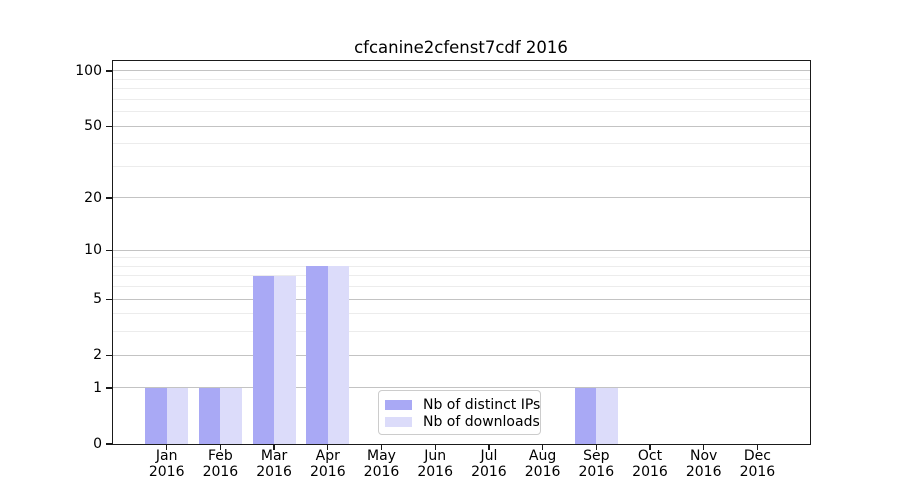 The image size is (900, 500). Describe the element at coordinates (607, 415) in the screenshot. I see `bar-downloads-sep` at that location.